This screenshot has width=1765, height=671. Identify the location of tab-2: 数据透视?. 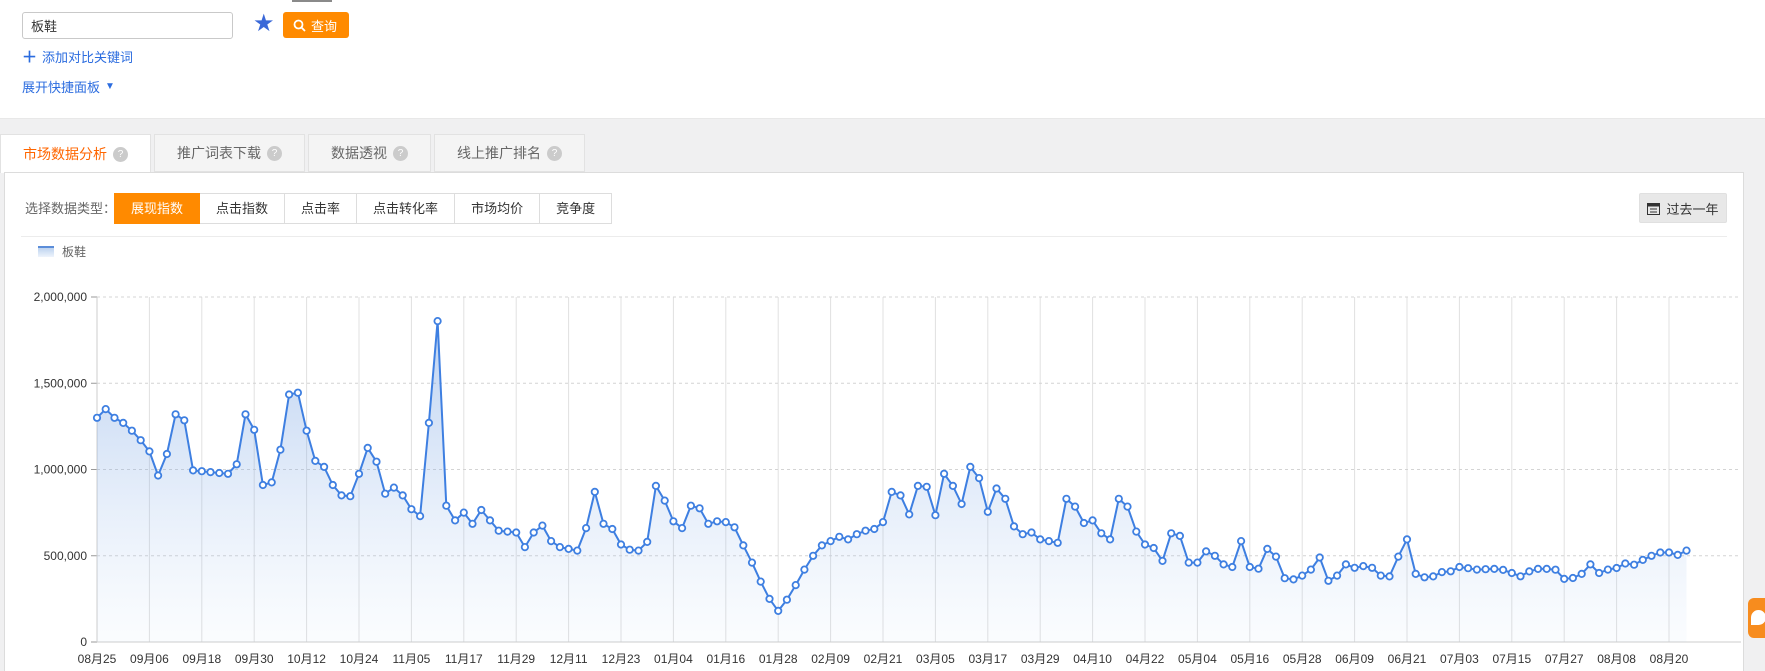
(369, 153).